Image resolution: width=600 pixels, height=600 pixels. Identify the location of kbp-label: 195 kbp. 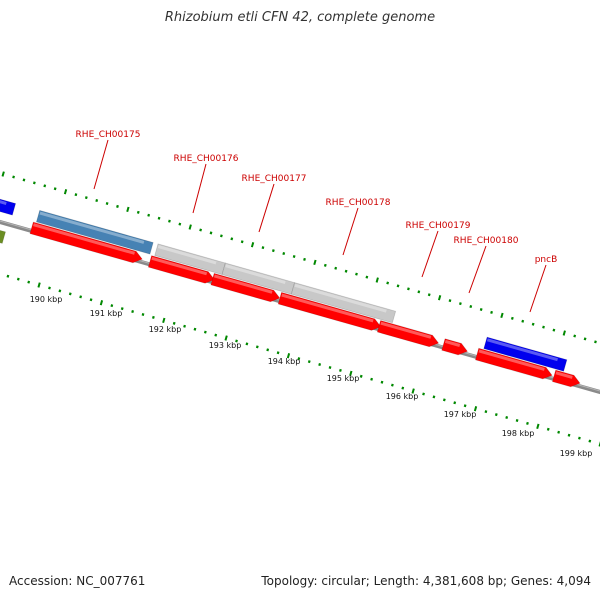
(343, 378).